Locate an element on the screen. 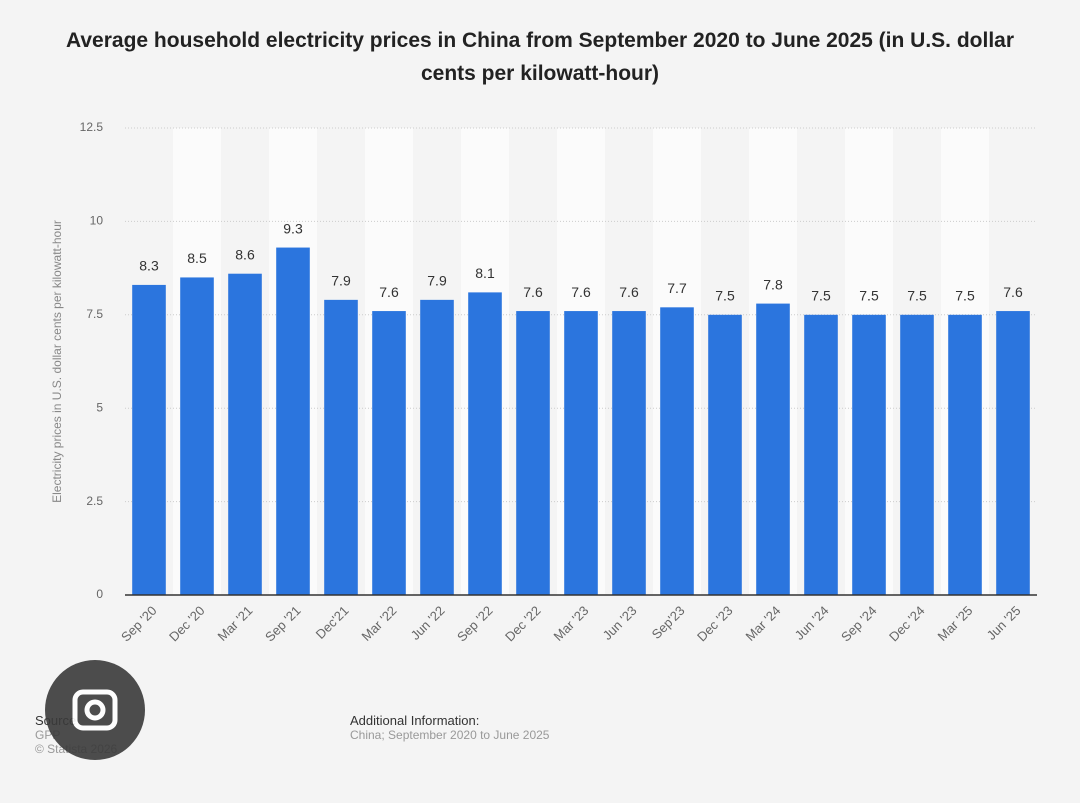 This screenshot has width=1080, height=803. lens-glyph is located at coordinates (95, 710).